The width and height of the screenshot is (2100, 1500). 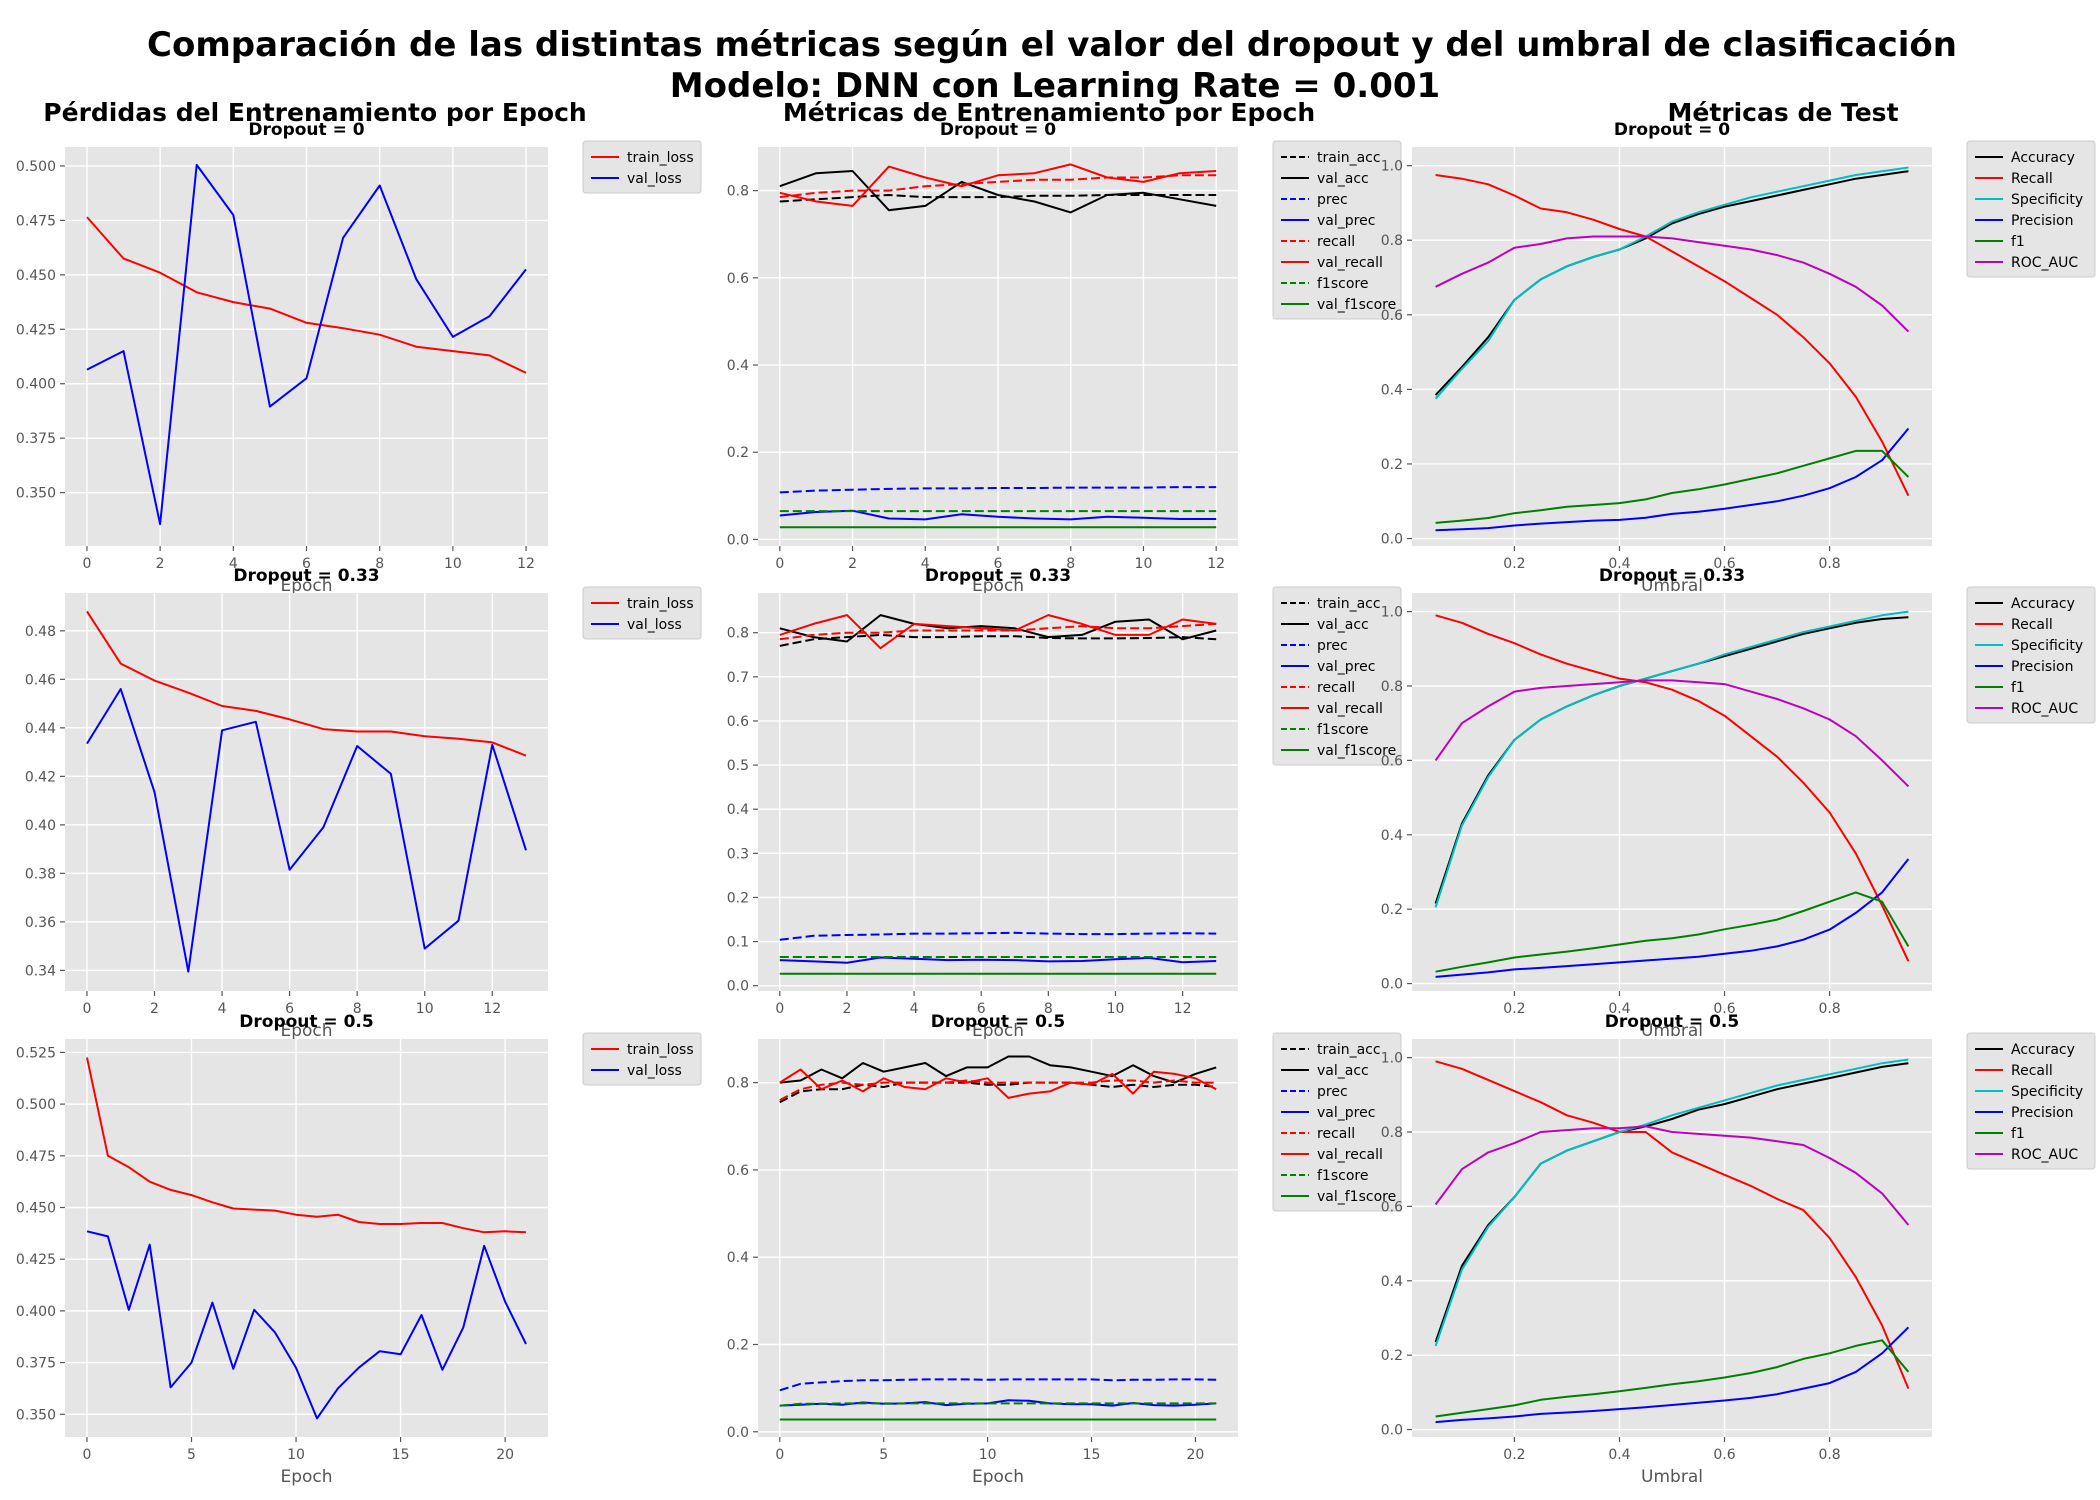 I want to click on series-line-roc-auc, so click(x=1672, y=284).